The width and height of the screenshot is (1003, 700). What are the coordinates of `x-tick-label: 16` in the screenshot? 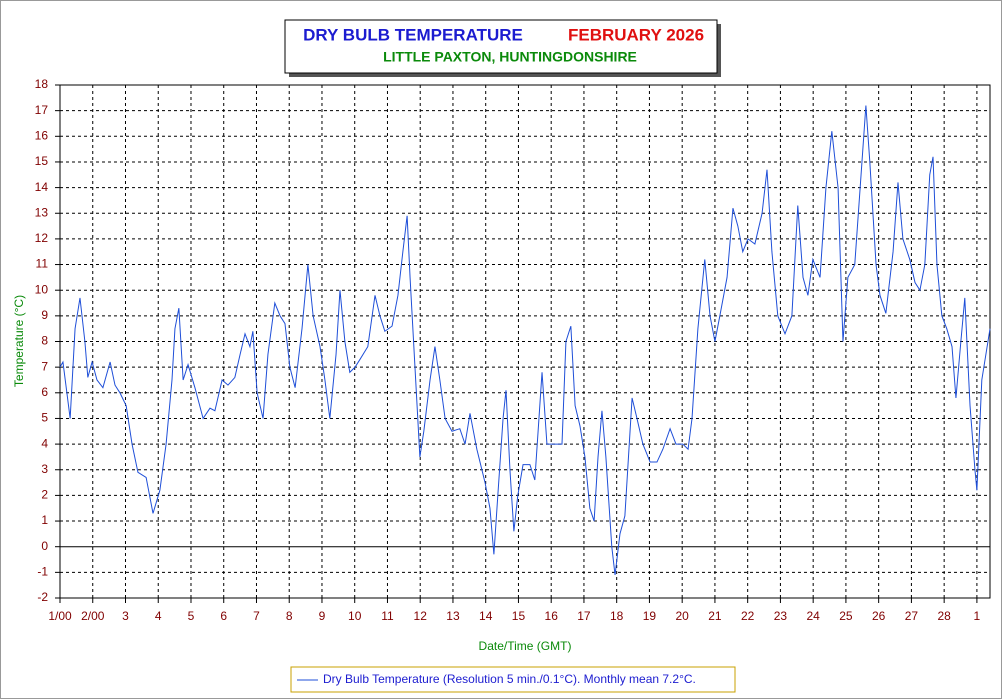 It's located at (552, 616).